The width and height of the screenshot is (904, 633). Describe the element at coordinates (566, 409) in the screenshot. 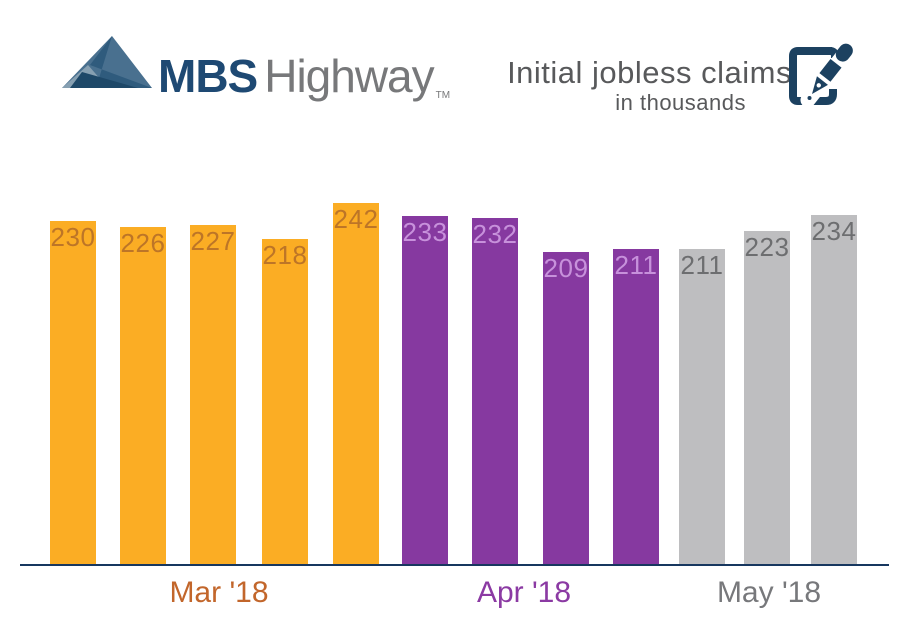

I see `bar-apr-209: 209` at that location.